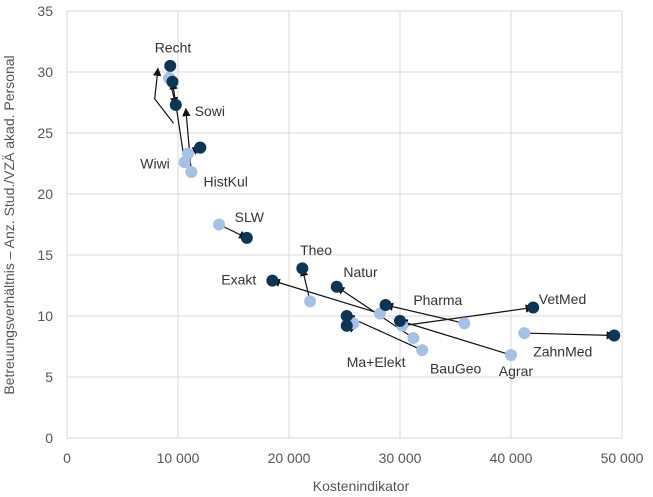 The height and width of the screenshot is (497, 653). I want to click on point-label: Natur, so click(360, 272).